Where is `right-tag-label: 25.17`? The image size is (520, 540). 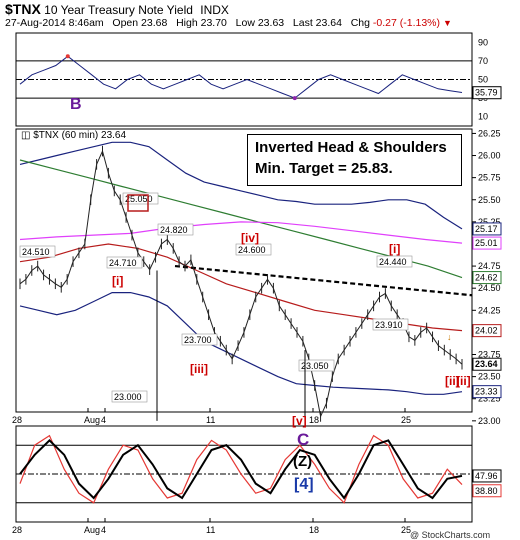 right-tag-label: 25.17 is located at coordinates (486, 229).